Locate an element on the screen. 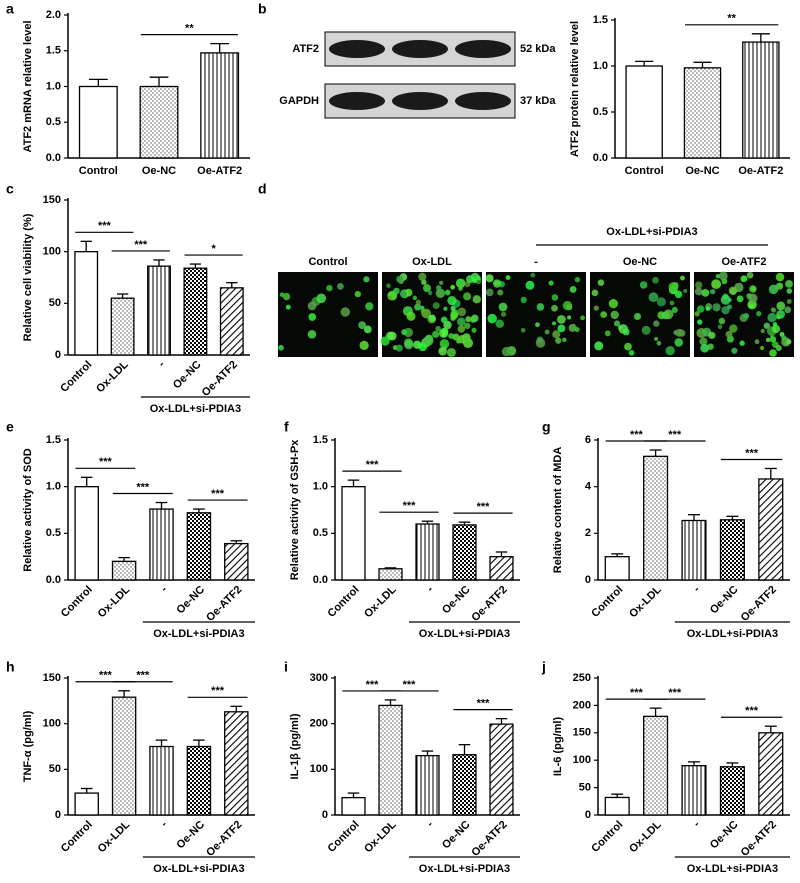 This screenshot has width=800, height=883. y-axis-label: IL-1β (pg/ml) is located at coordinates (295, 746).